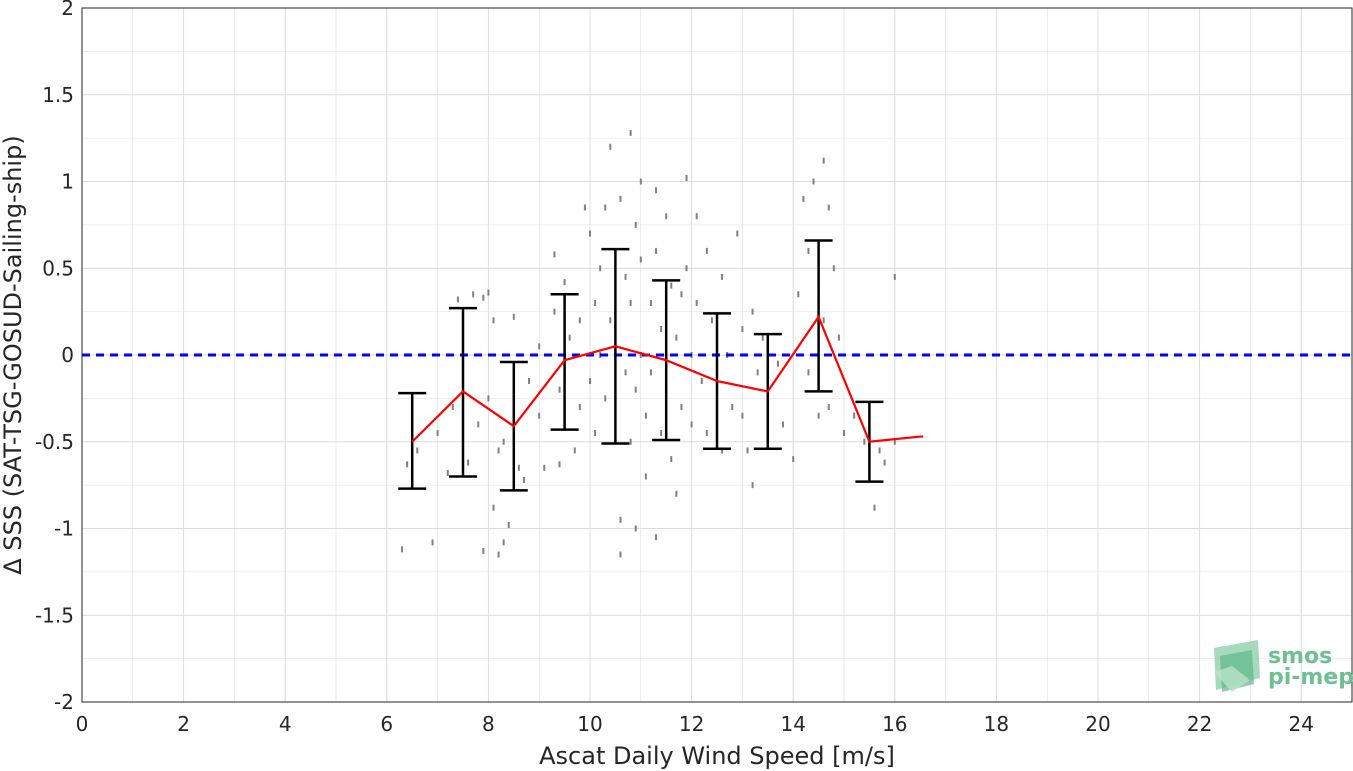 The image size is (1353, 771). I want to click on x-axis-label: Ascat Daily Wind Speed [m/s], so click(717, 756).